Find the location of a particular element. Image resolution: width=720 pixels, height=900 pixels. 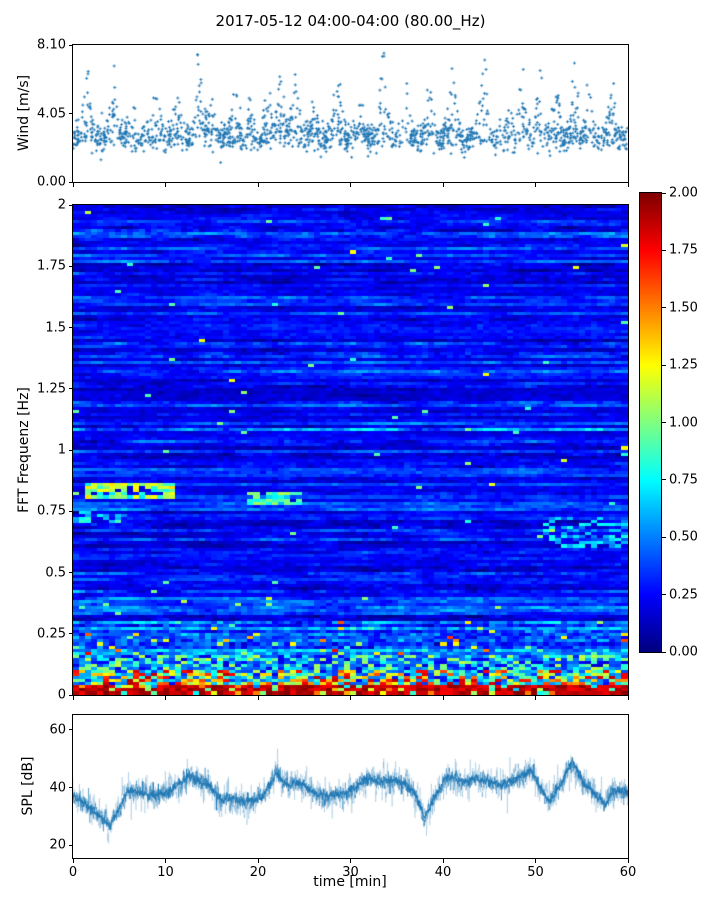

spectrogram-ytick-label: 2 is located at coordinates (61, 205).